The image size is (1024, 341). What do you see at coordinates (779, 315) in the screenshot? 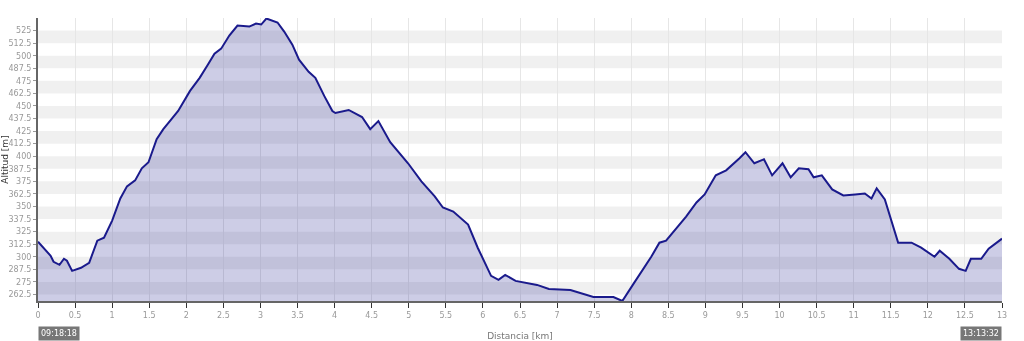
I see `x-tick-label: 10` at bounding box center [779, 315].